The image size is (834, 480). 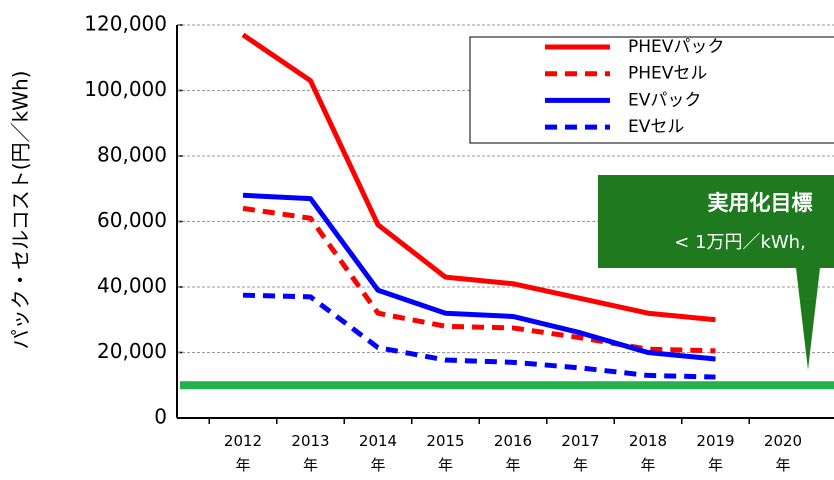 What do you see at coordinates (783, 453) in the screenshot?
I see `x-tick-label: 2020 年` at bounding box center [783, 453].